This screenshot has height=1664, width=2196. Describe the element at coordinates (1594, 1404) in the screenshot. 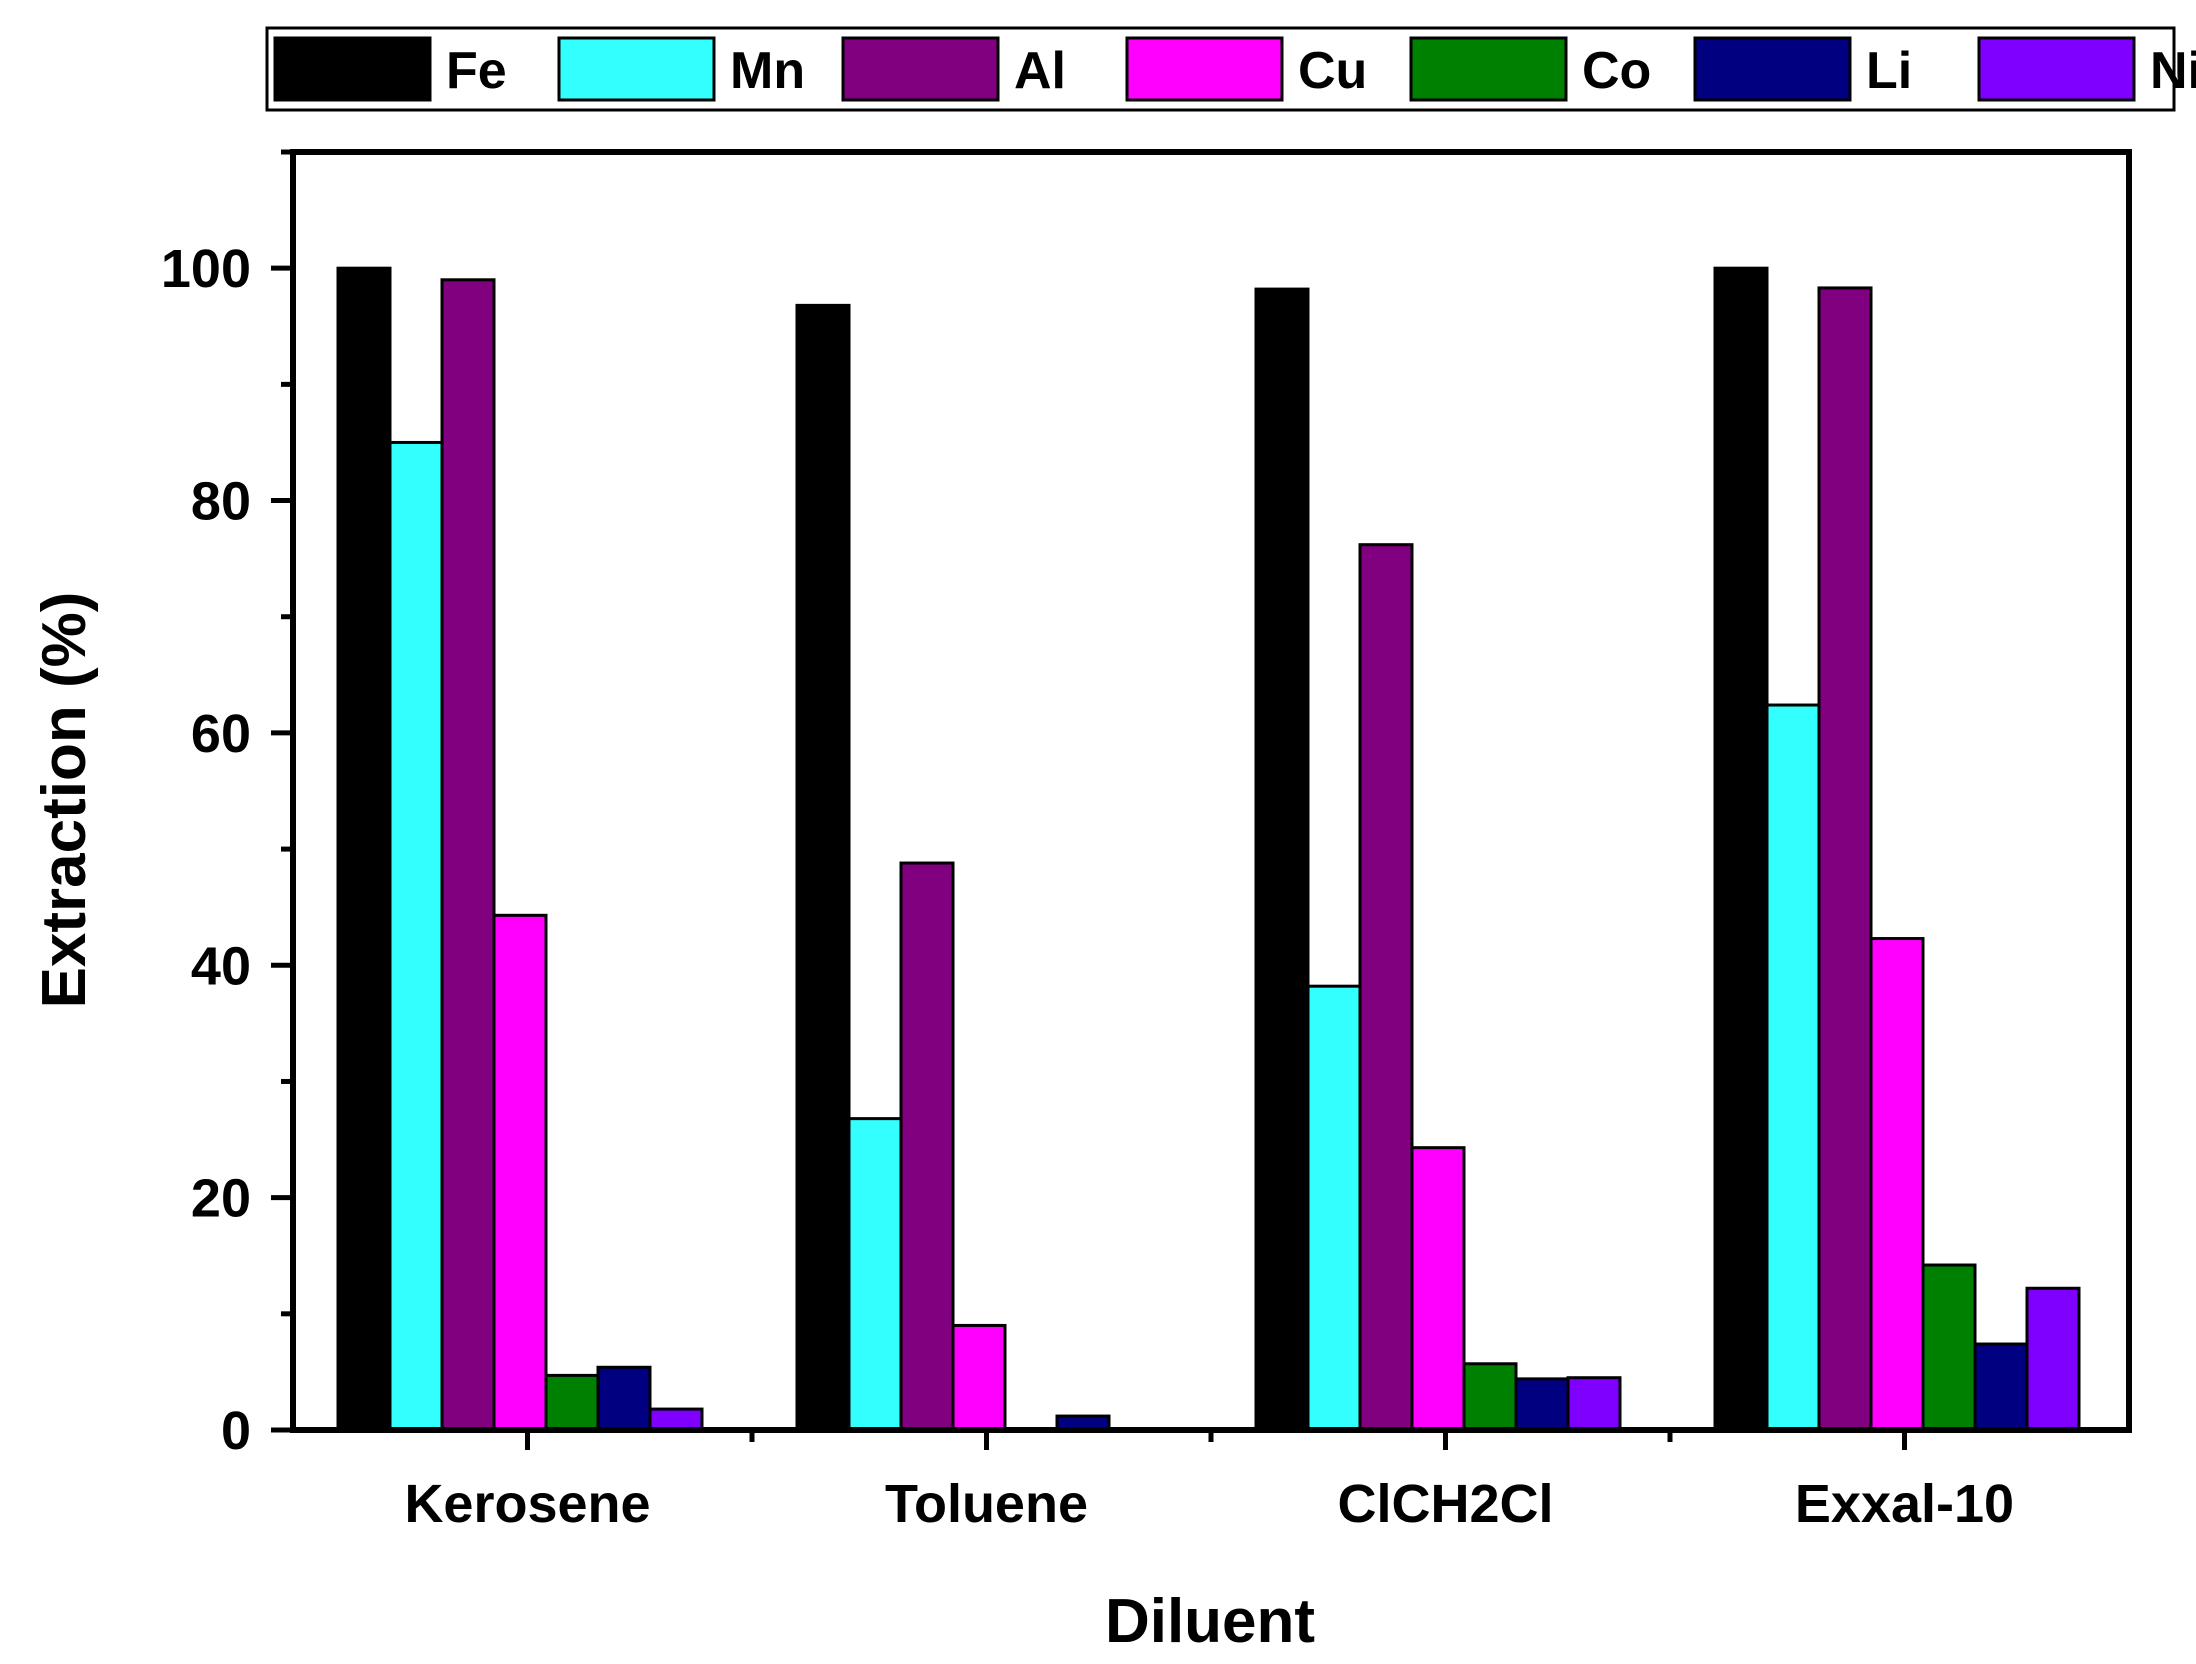

I see `bar-ni-clch2cl` at that location.